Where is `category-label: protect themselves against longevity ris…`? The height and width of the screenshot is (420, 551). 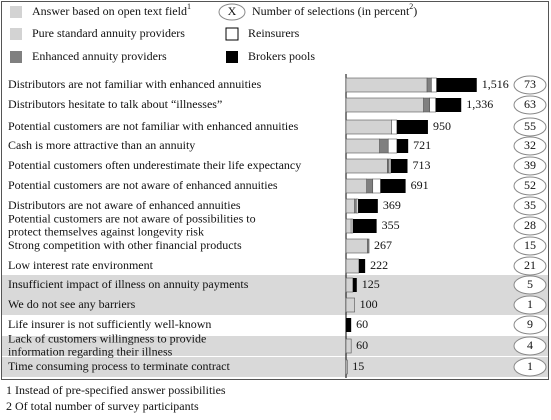
category-label: protect themselves against longevity ris… is located at coordinates (106, 231).